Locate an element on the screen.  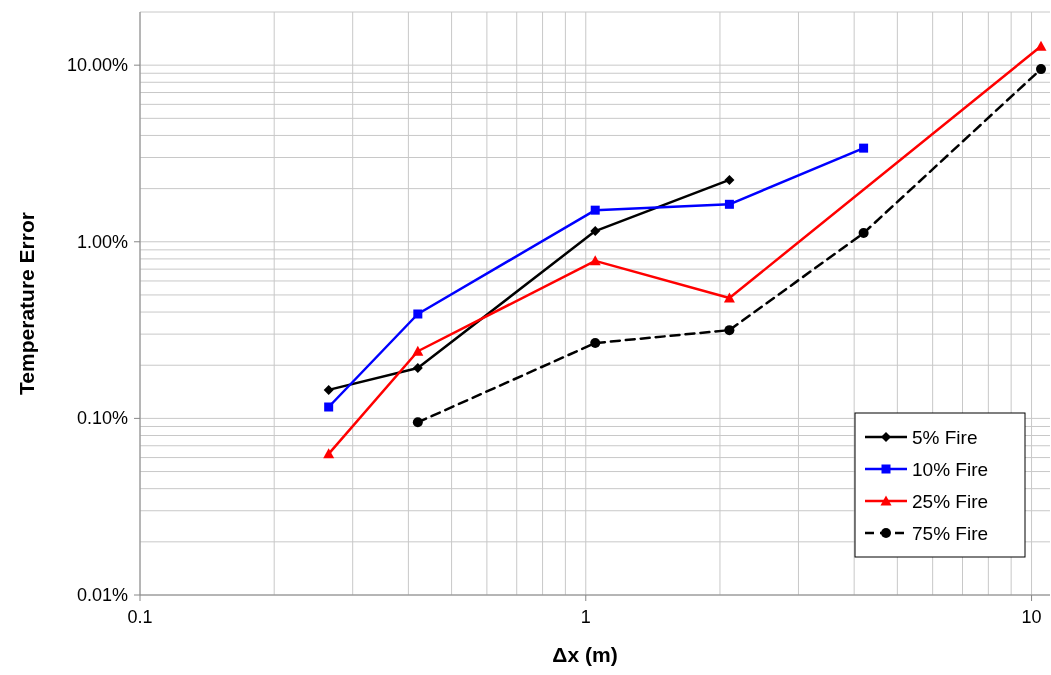
legend-label: 25% Fire is located at coordinates (950, 501).